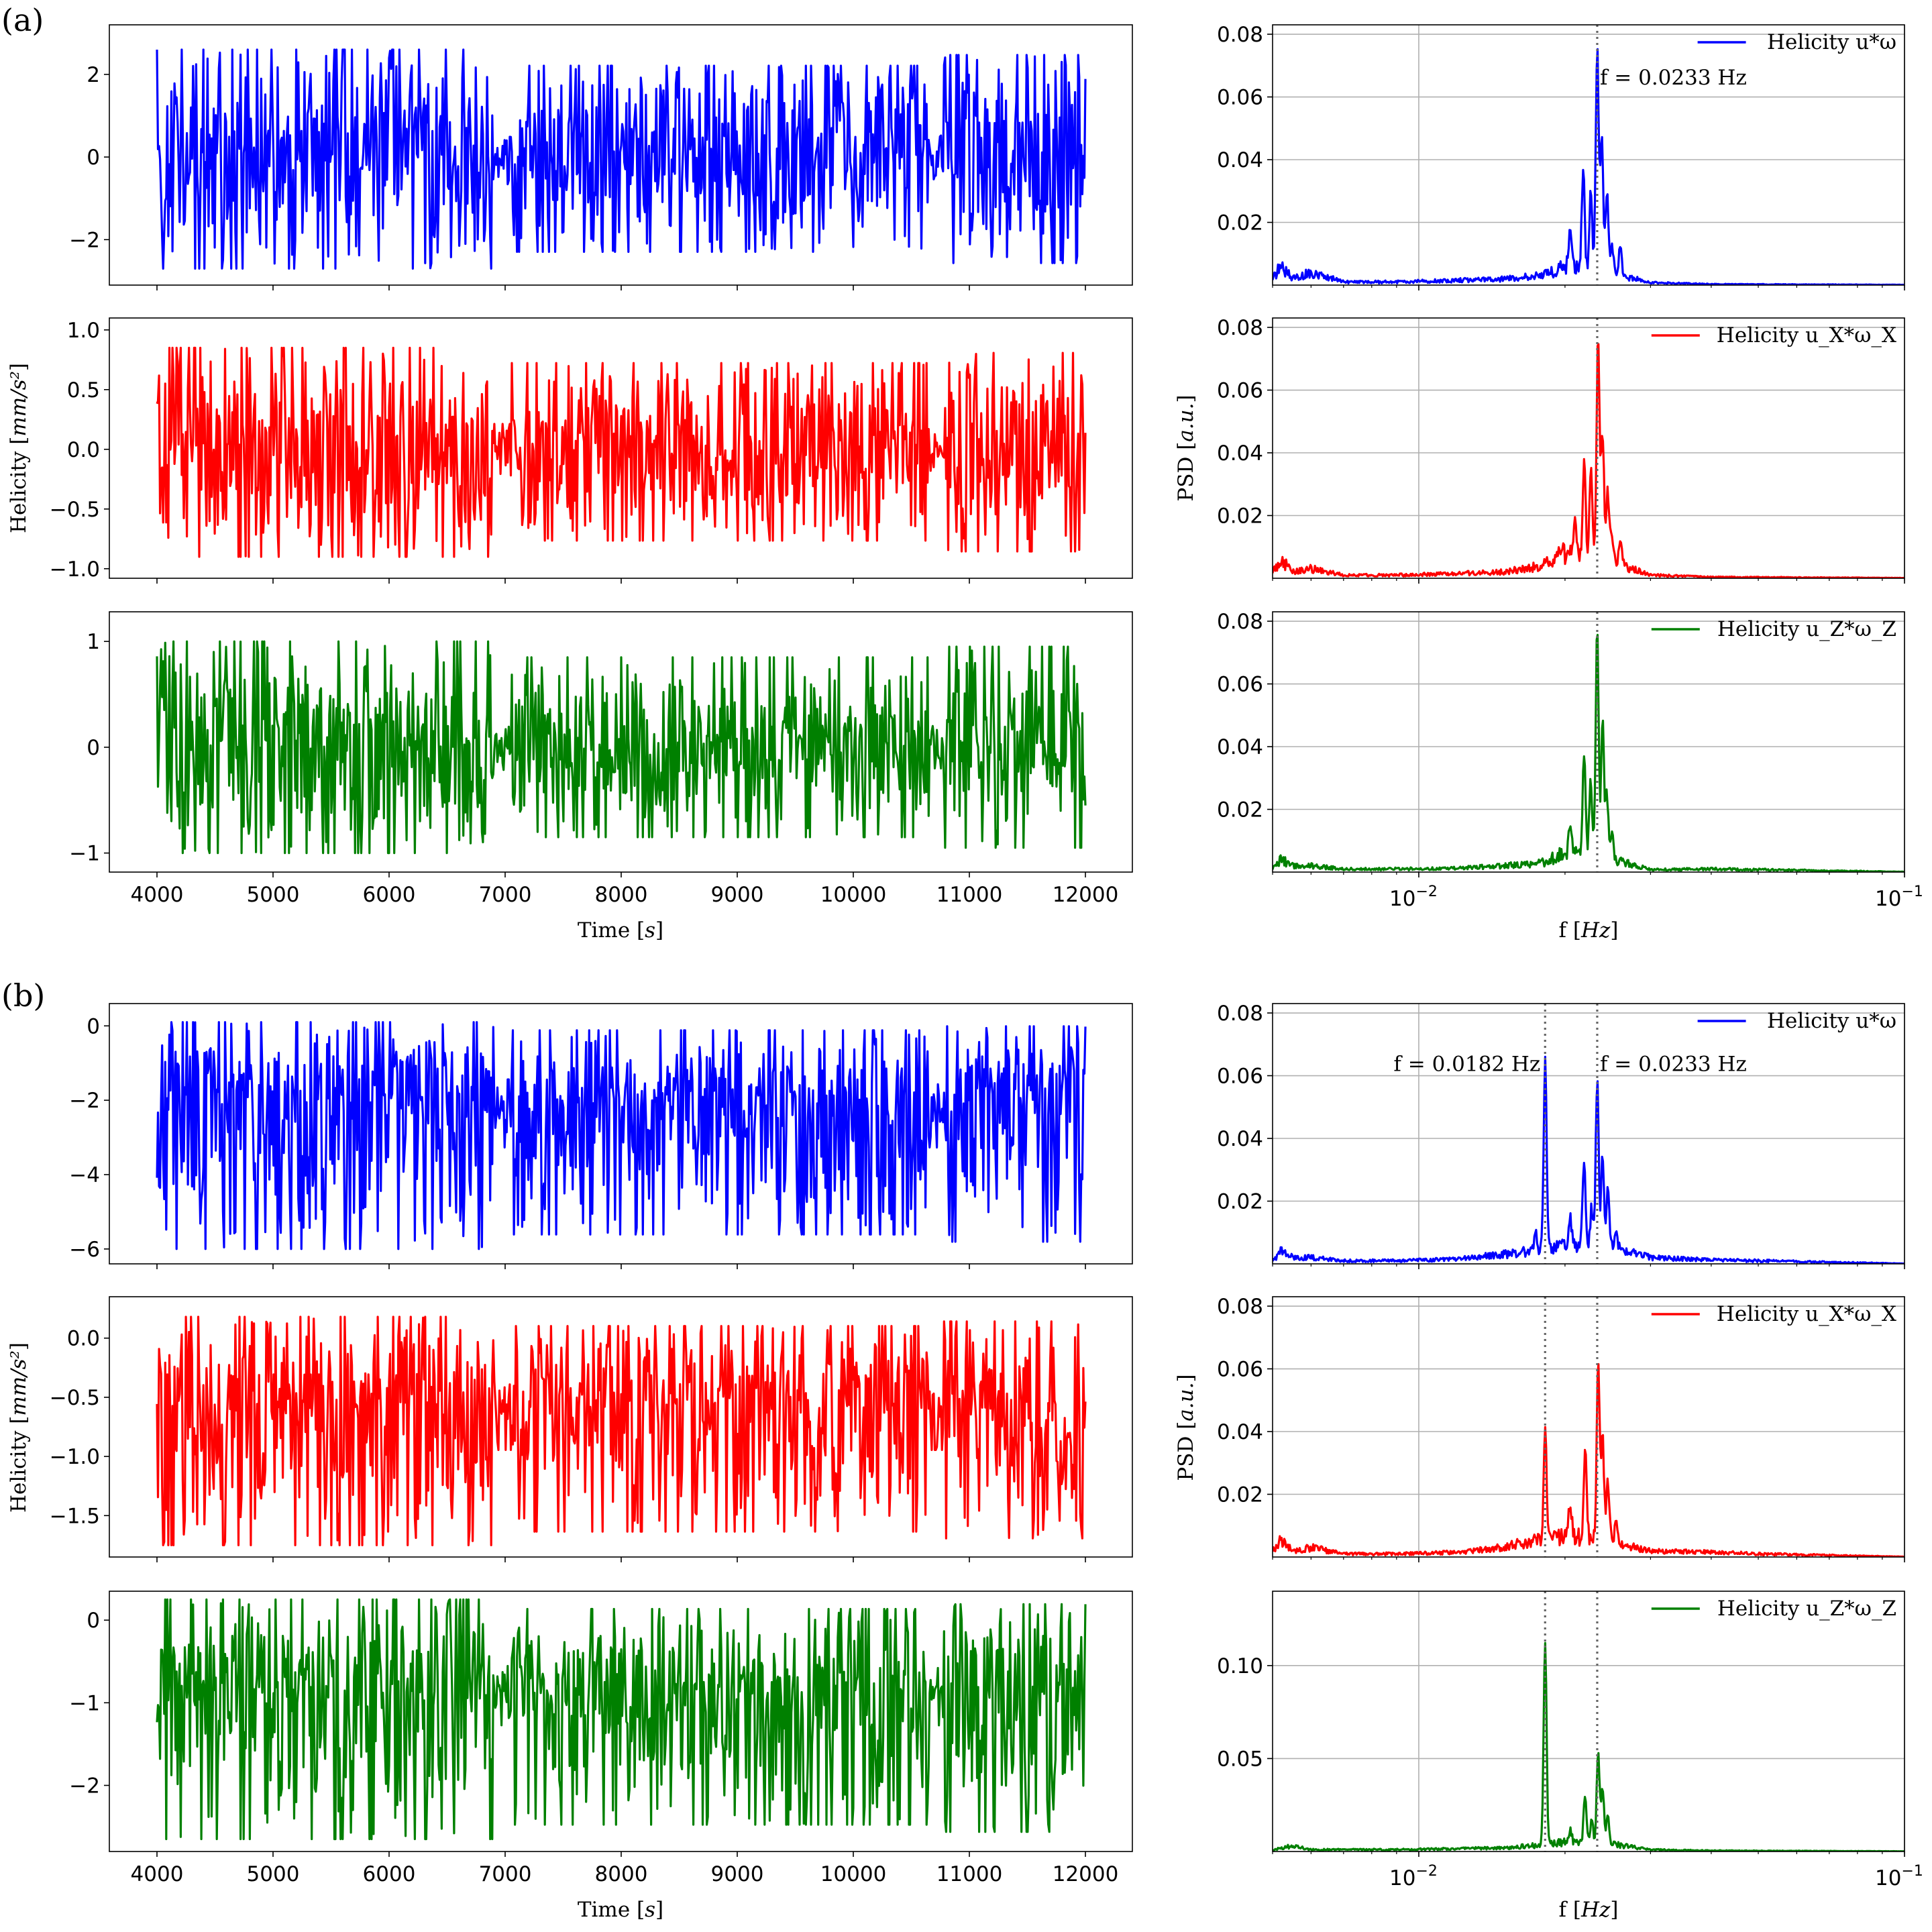  I want to click on annotation: f = 0.0182 Hz, so click(1466, 1065).